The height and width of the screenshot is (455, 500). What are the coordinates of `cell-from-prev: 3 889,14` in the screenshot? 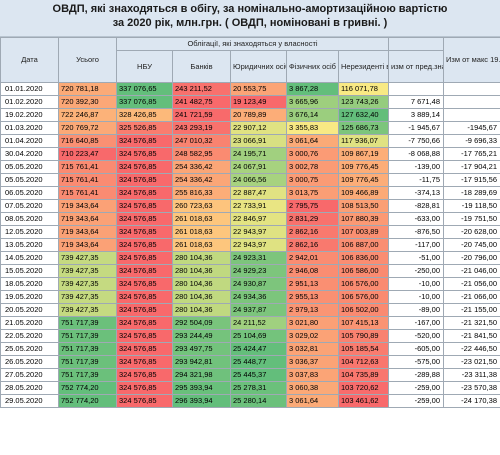 It's located at (416, 114).